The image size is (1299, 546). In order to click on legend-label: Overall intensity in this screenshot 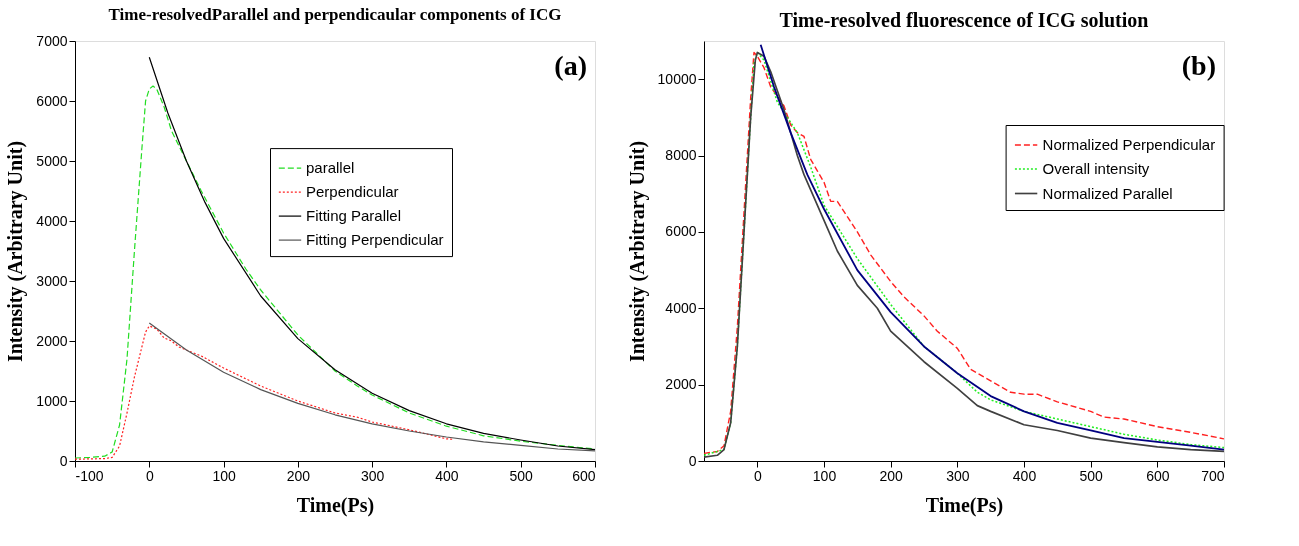, I will do `click(1096, 168)`.